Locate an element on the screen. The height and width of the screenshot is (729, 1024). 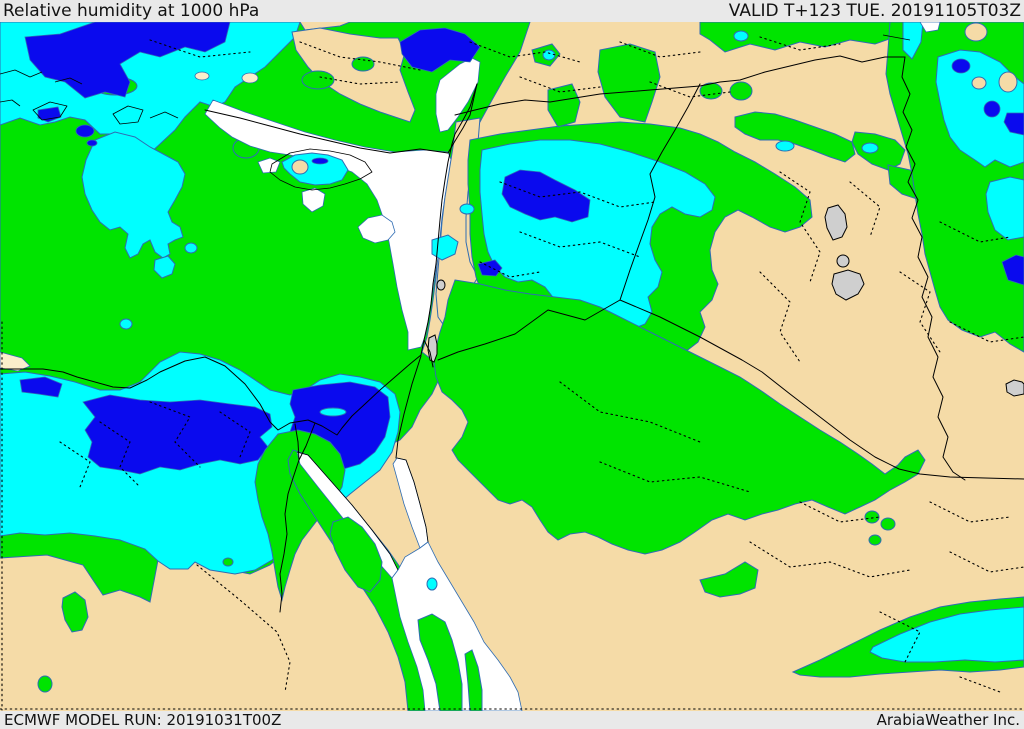
egypt-west-blue is located at coordinates (177, 434).